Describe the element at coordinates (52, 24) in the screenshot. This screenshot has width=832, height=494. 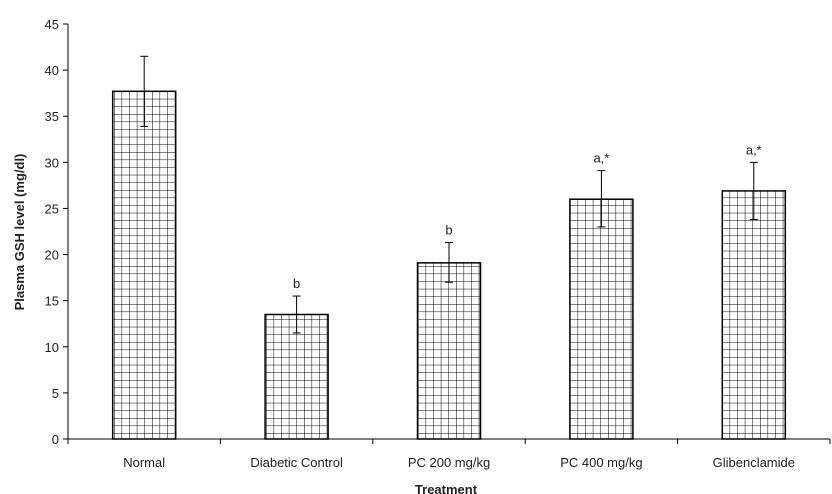
I see `y-tick-label: 45` at that location.